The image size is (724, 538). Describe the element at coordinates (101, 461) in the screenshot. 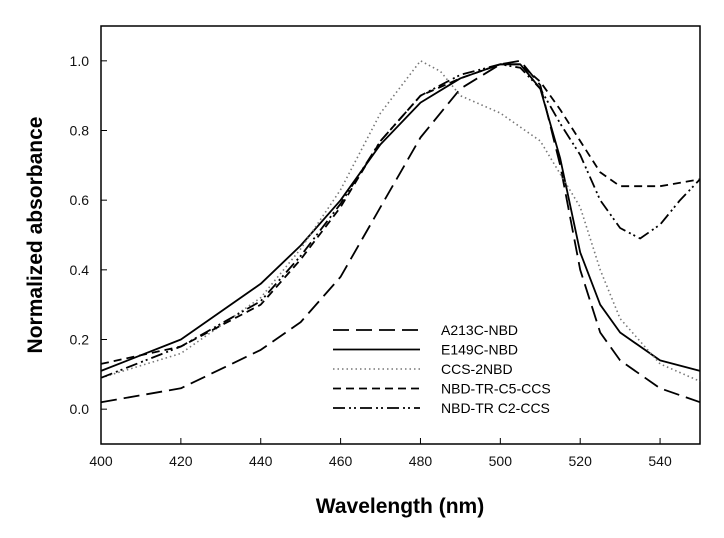

I see `x-tick-label: 400` at that location.